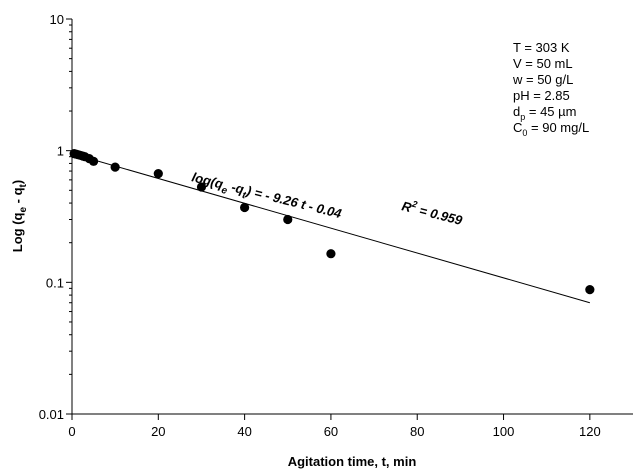 The height and width of the screenshot is (471, 634). What do you see at coordinates (504, 431) in the screenshot?
I see `x-tick-label: 100` at bounding box center [504, 431].